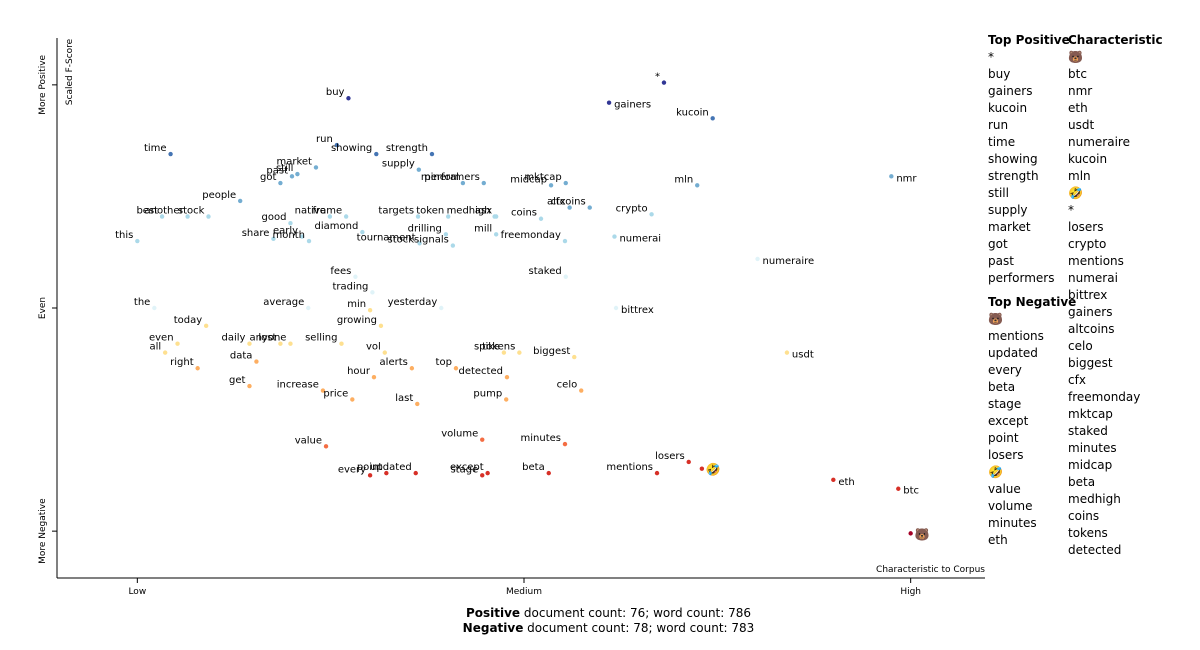 The width and height of the screenshot is (1200, 650). What do you see at coordinates (356, 304) in the screenshot?
I see `term-label: min` at bounding box center [356, 304].